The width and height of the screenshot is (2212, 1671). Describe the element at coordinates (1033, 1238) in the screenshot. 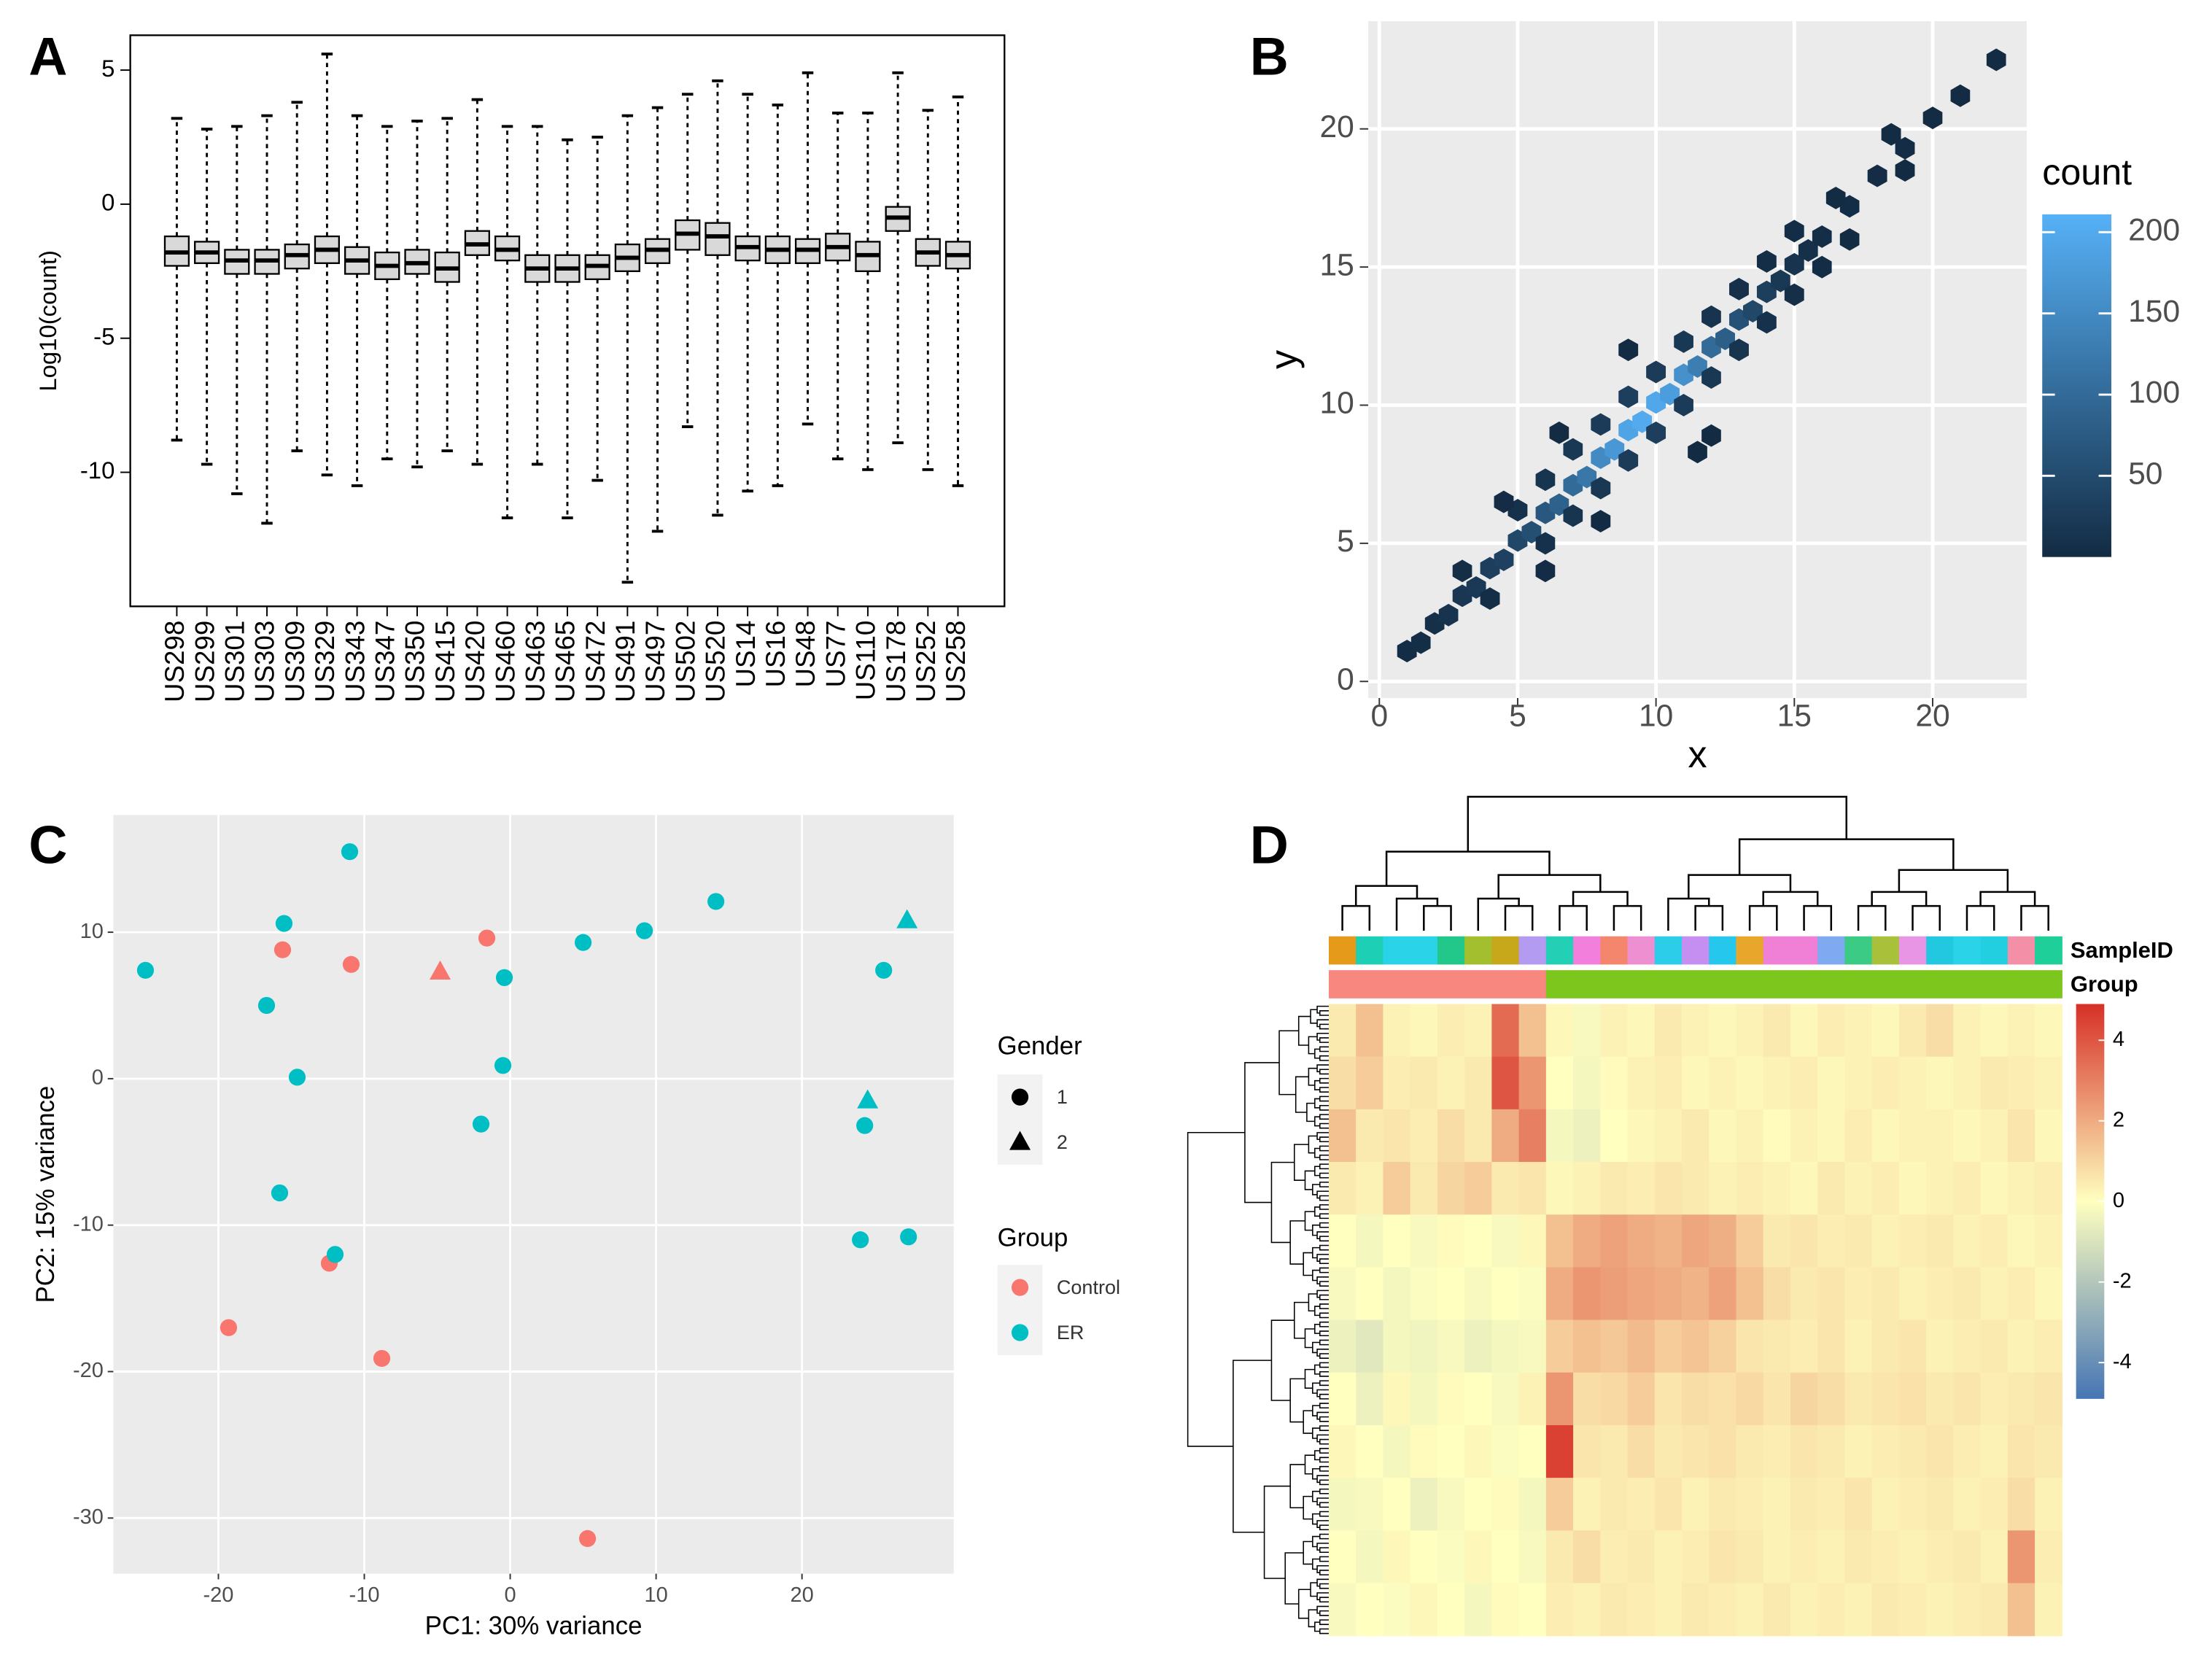

I see `legend-title: Group` at that location.